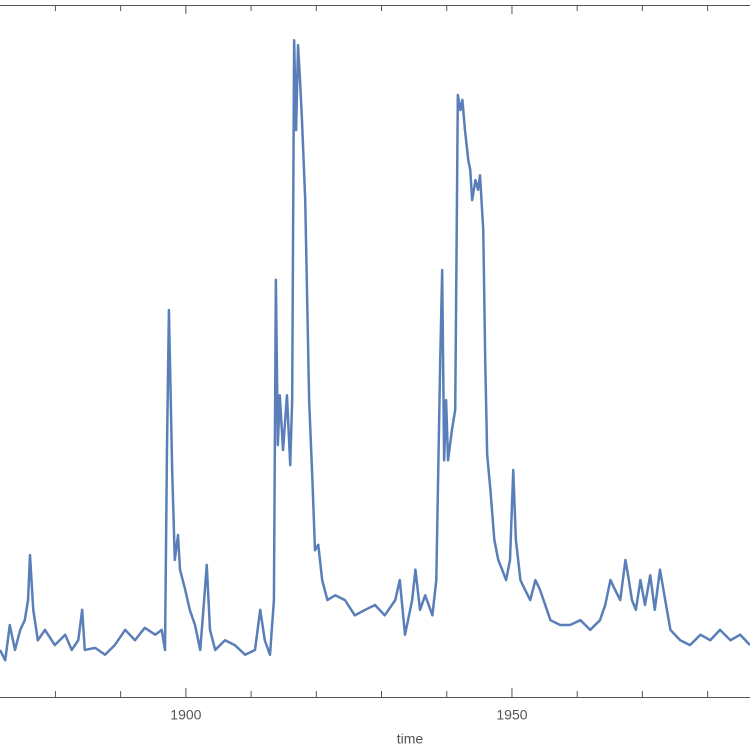  I want to click on x-axis-label: time, so click(410, 739).